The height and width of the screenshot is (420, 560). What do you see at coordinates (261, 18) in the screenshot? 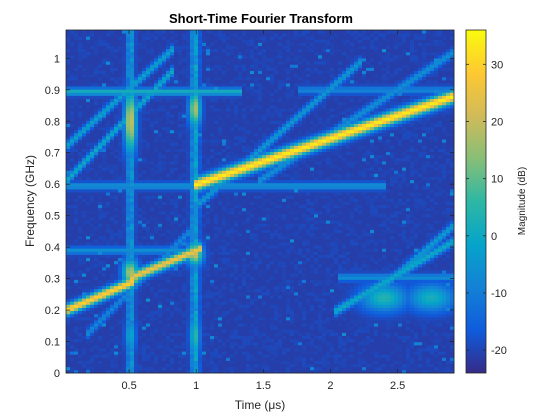
I see `chart-title: Short-Time Fourier Transform` at bounding box center [261, 18].